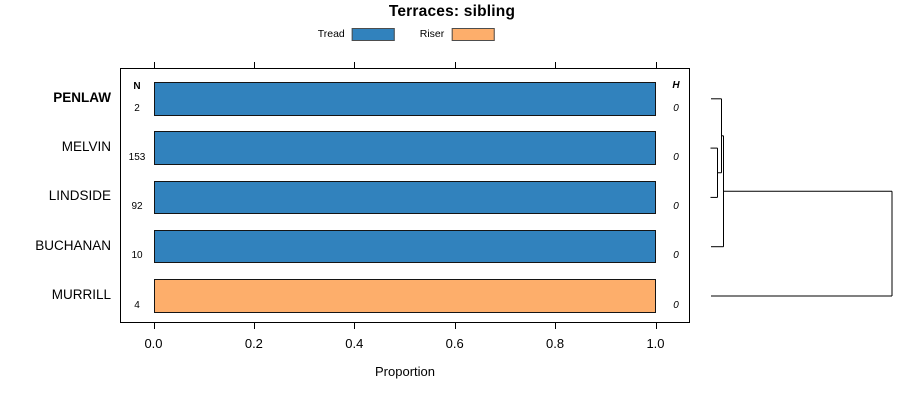 This screenshot has width=900, height=400. What do you see at coordinates (473, 34) in the screenshot?
I see `legend-swatch-riser` at bounding box center [473, 34].